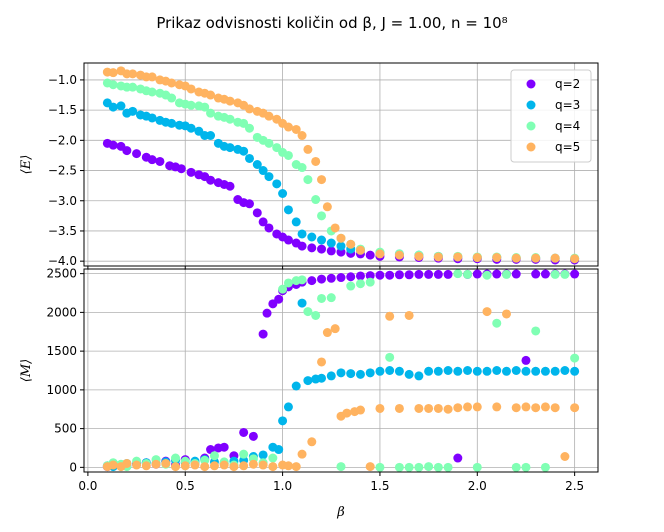 This screenshot has height=532, width=664. I want to click on y-tick-label: −3.0, so click(62, 201).